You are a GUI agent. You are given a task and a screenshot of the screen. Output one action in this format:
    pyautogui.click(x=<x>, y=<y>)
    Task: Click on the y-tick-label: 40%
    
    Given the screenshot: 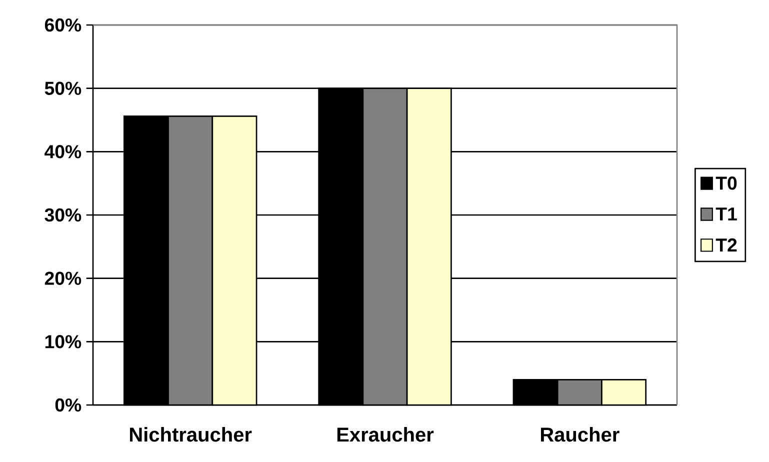 What is the action you would take?
    pyautogui.click(x=63, y=151)
    